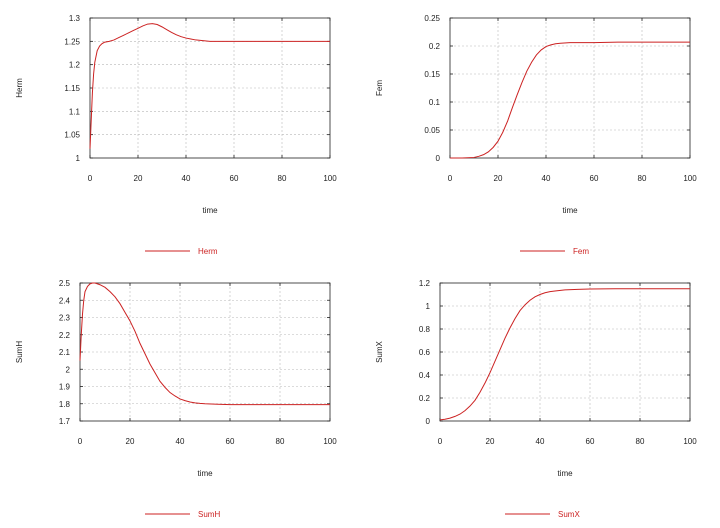  What do you see at coordinates (581, 251) in the screenshot?
I see `legend-label: Fem` at bounding box center [581, 251].